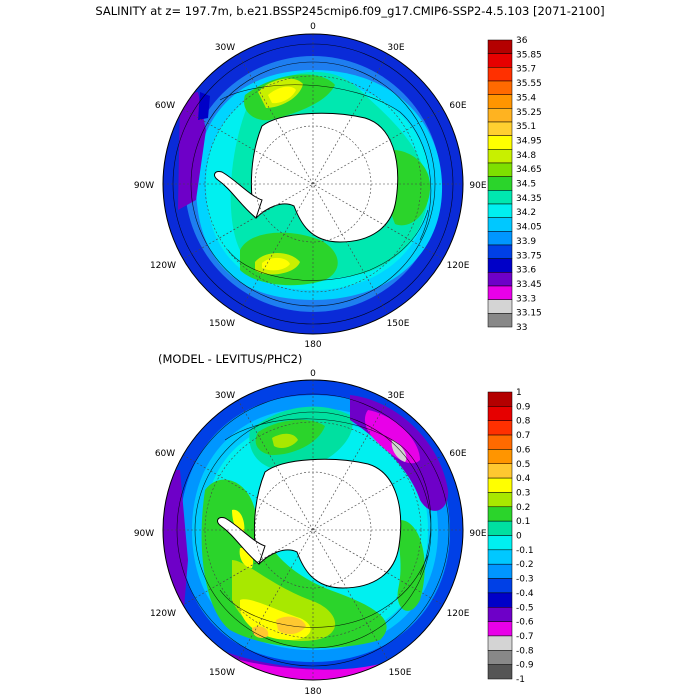 This screenshot has height=700, width=700. Describe the element at coordinates (529, 170) in the screenshot. I see `colorbar-label: 34.65` at that location.